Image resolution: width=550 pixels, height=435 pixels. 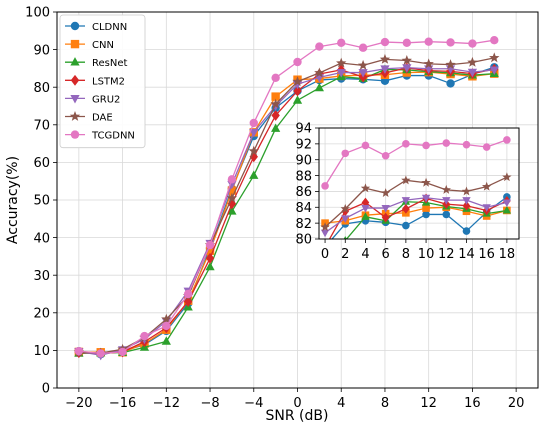 I want to click on inset-x-tick-label: 0, so click(x=325, y=254).